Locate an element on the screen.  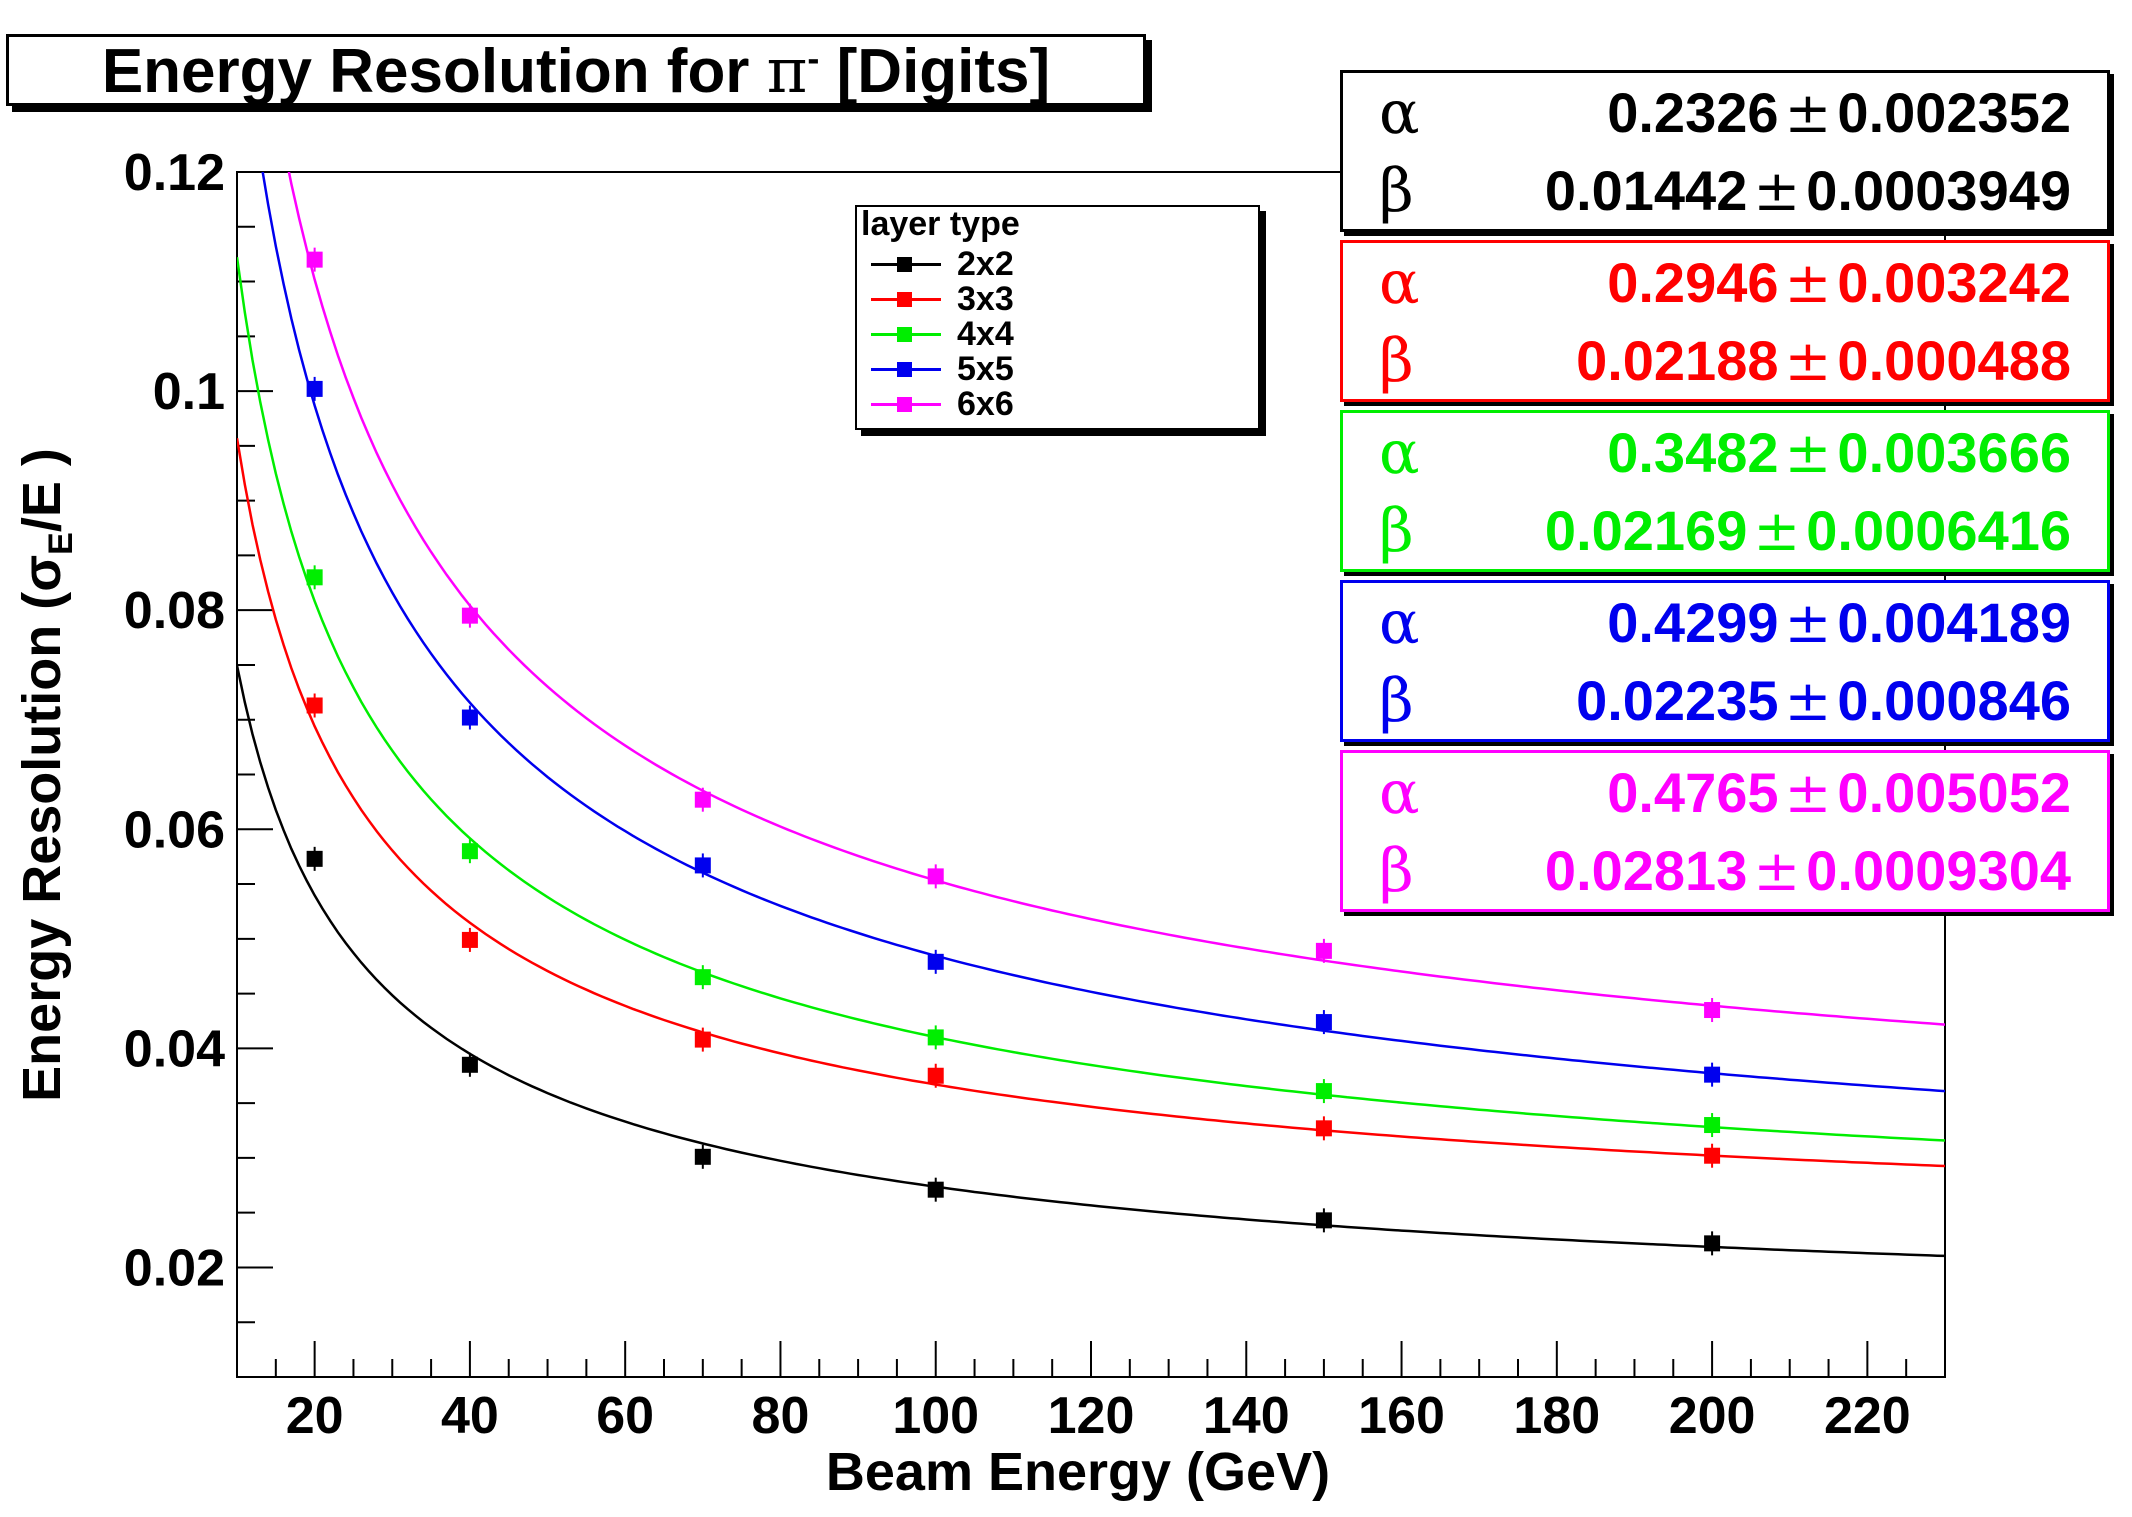
y-tick-label: 0.02 is located at coordinates (174, 1268).